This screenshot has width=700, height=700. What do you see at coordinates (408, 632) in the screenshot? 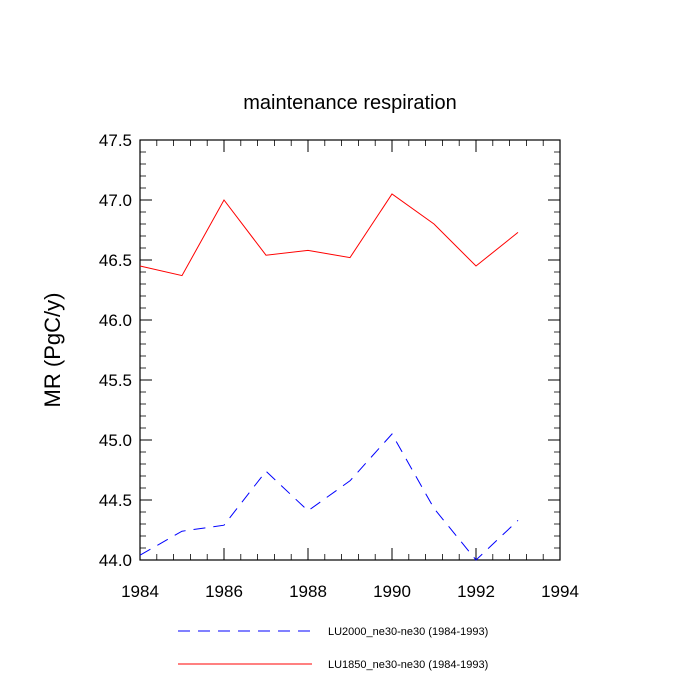
I see `legend-label-1: LU2000_ne30-ne30 (1984-1993)` at bounding box center [408, 632].